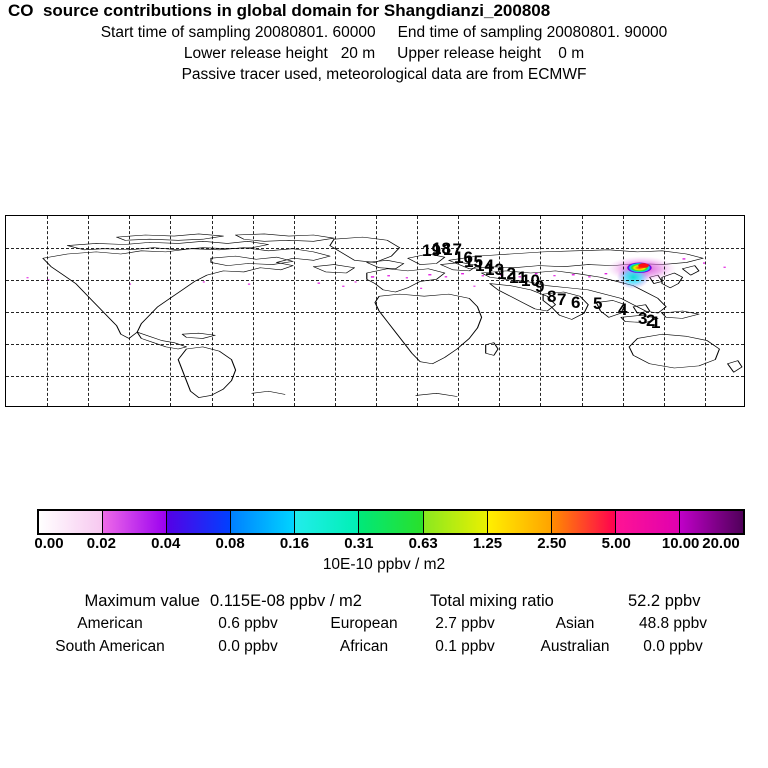 This screenshot has height=768, width=768. What do you see at coordinates (484, 265) in the screenshot?
I see `trajectory-day-label-14: 14` at bounding box center [484, 265].